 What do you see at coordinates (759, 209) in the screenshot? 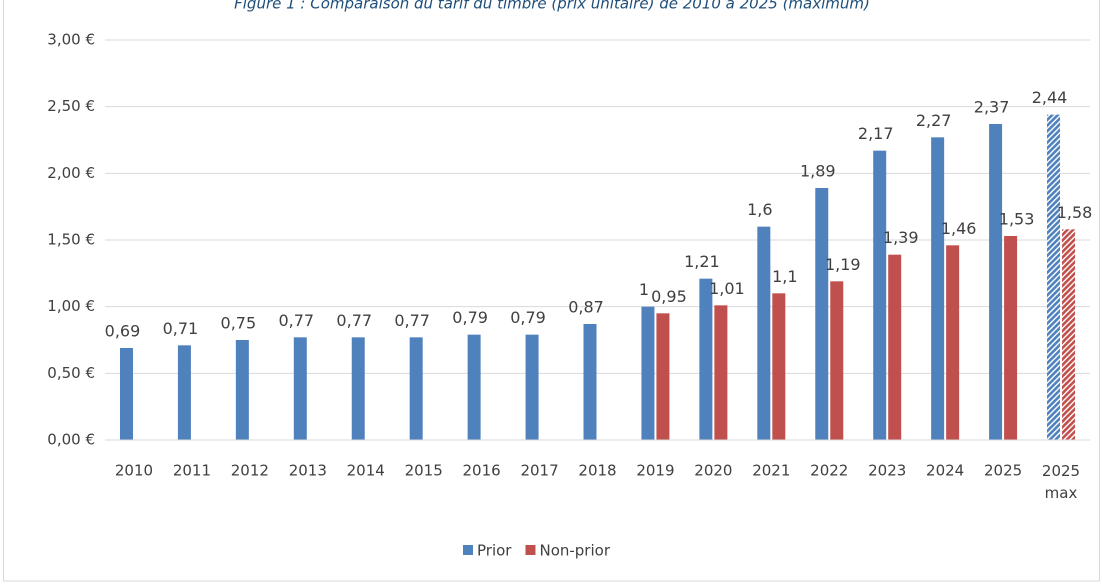
I see `data-label: 1,6` at bounding box center [759, 209].